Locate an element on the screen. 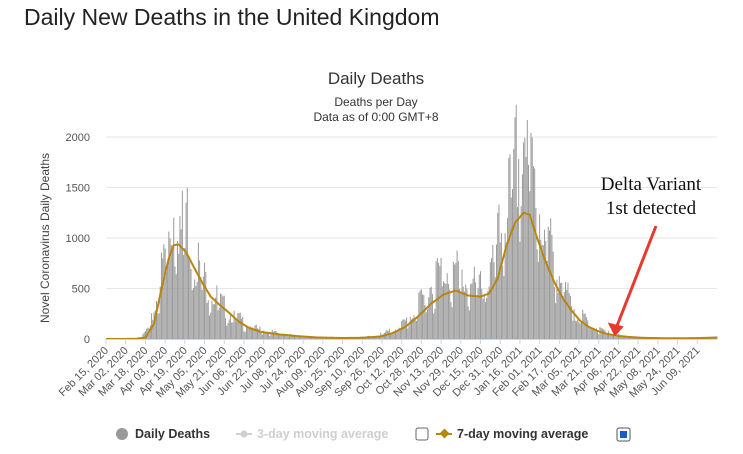 The image size is (743, 454). checkbox-3-day-average is located at coordinates (422, 434).